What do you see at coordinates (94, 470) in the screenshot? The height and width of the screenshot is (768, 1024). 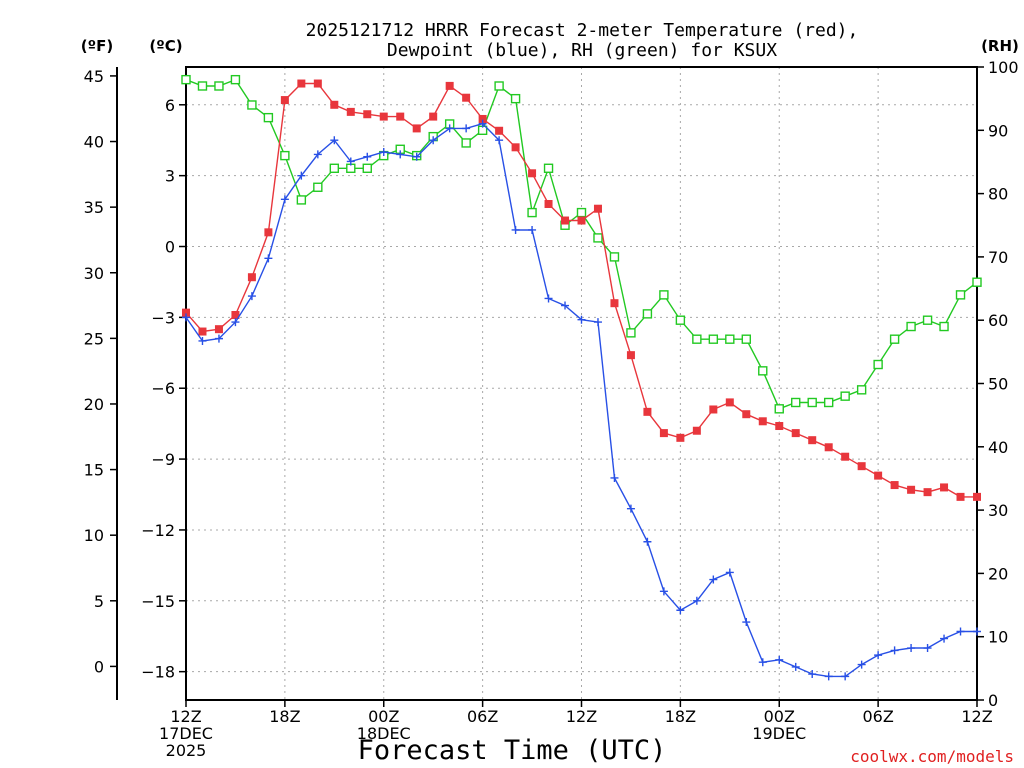 I see `fahrenheit-tick-label: 15` at bounding box center [94, 470].